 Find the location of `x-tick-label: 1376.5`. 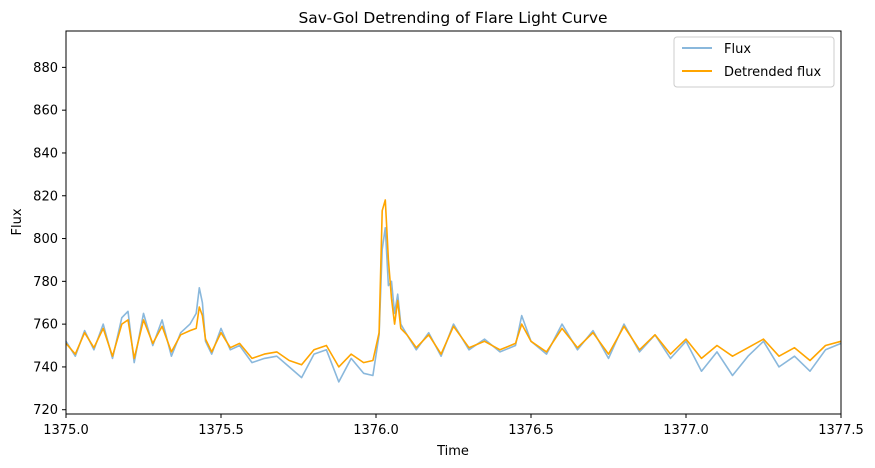

x-tick-label: 1376.5 is located at coordinates (531, 430).